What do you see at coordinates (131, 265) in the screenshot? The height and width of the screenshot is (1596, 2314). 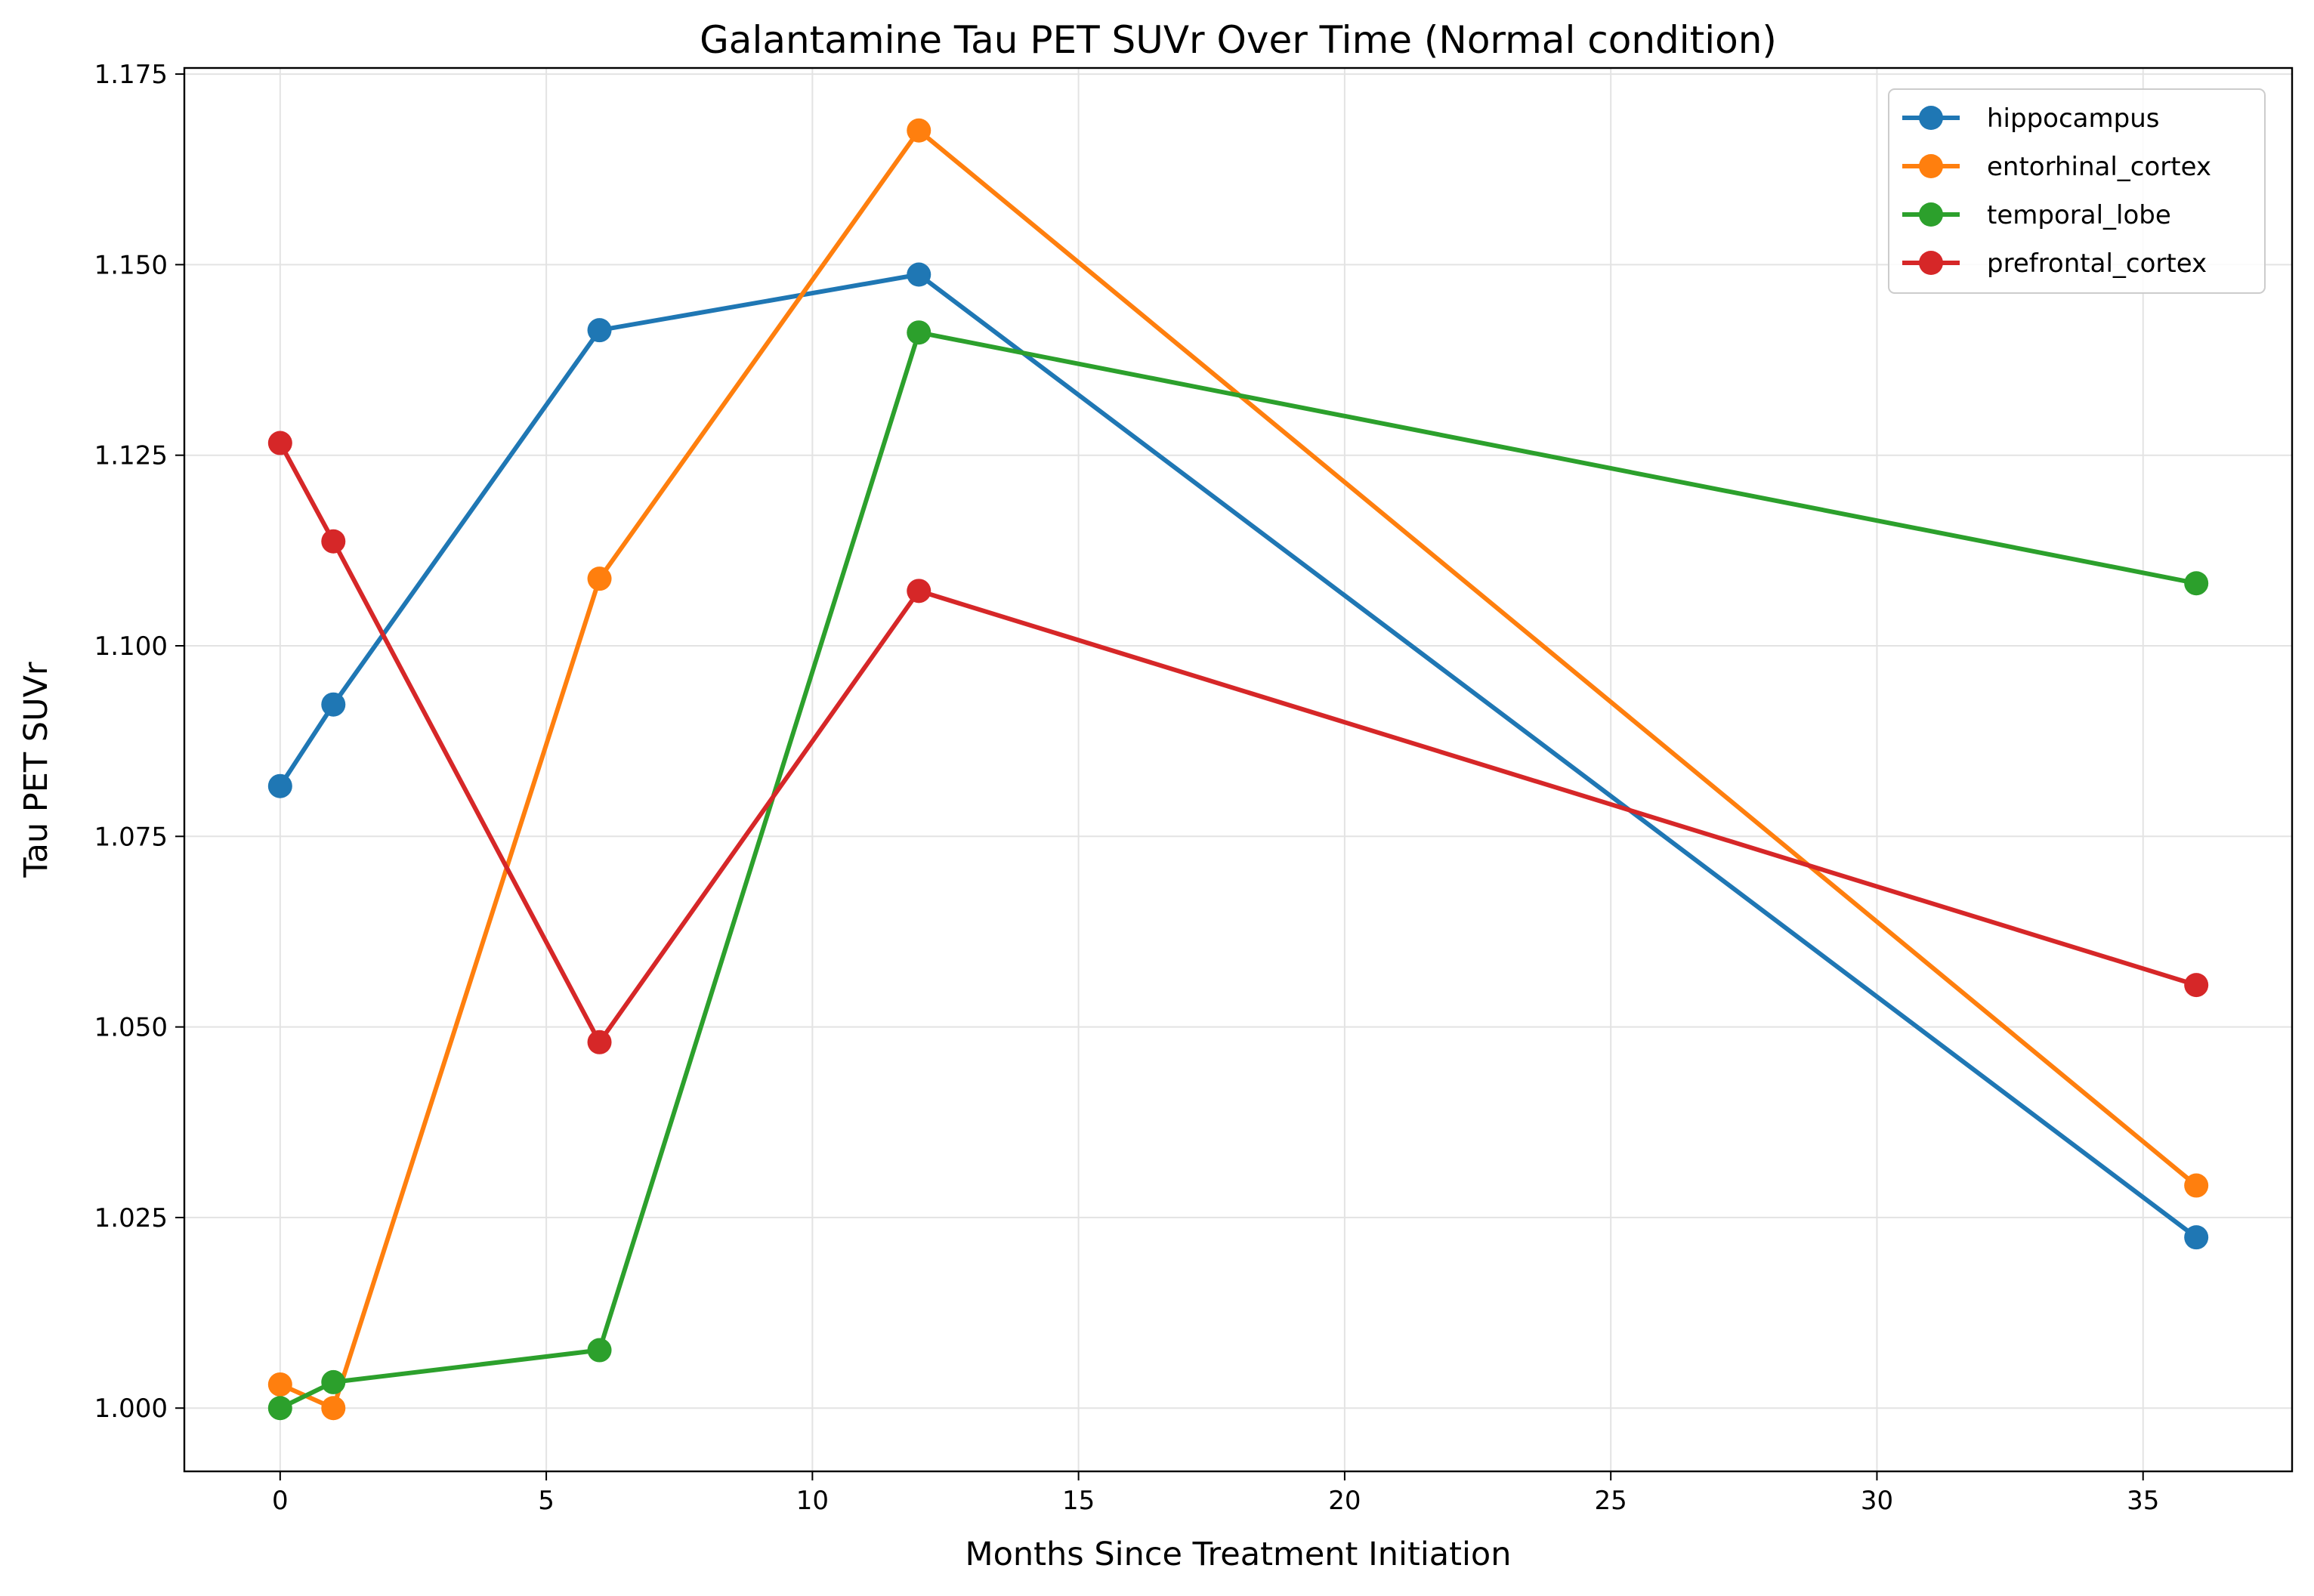 I see `y-tick-label: 1.150` at bounding box center [131, 265].